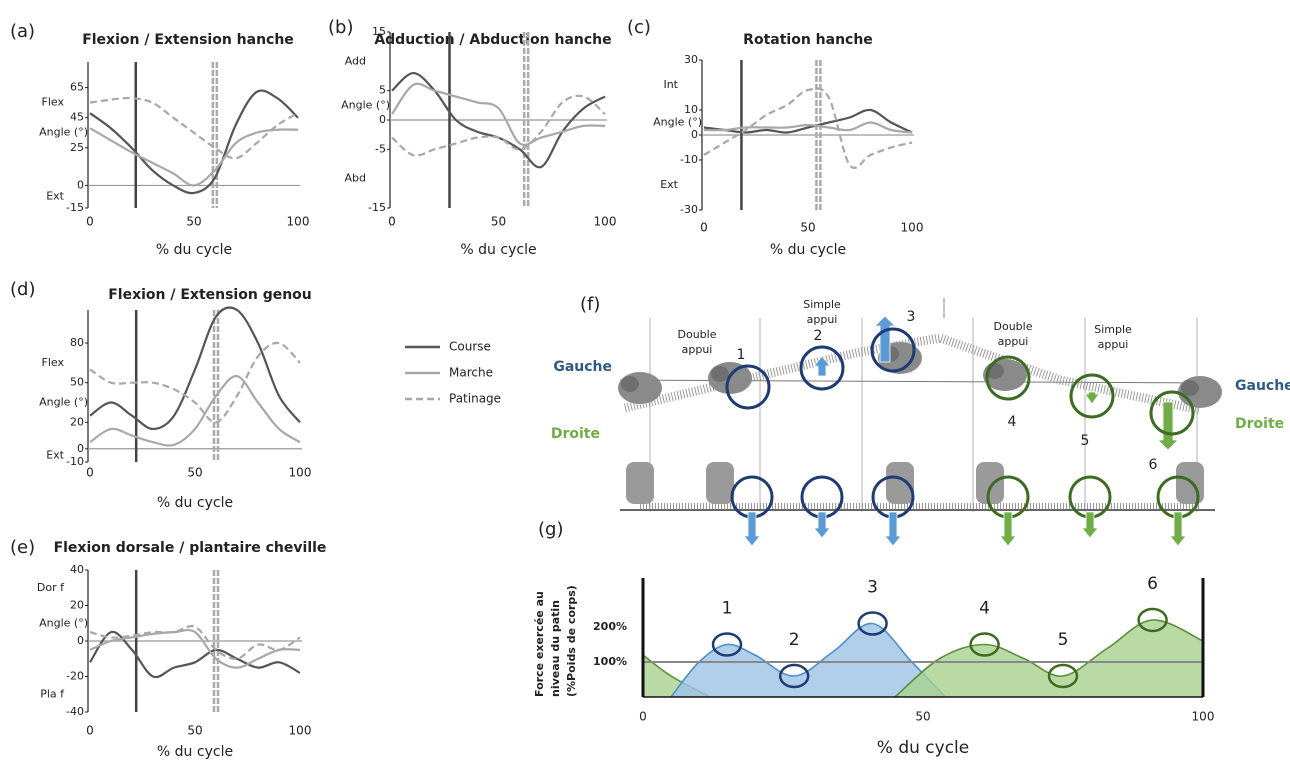 The image size is (1290, 760). What do you see at coordinates (355, 60) in the screenshot?
I see `y-top-label: Add` at bounding box center [355, 60].